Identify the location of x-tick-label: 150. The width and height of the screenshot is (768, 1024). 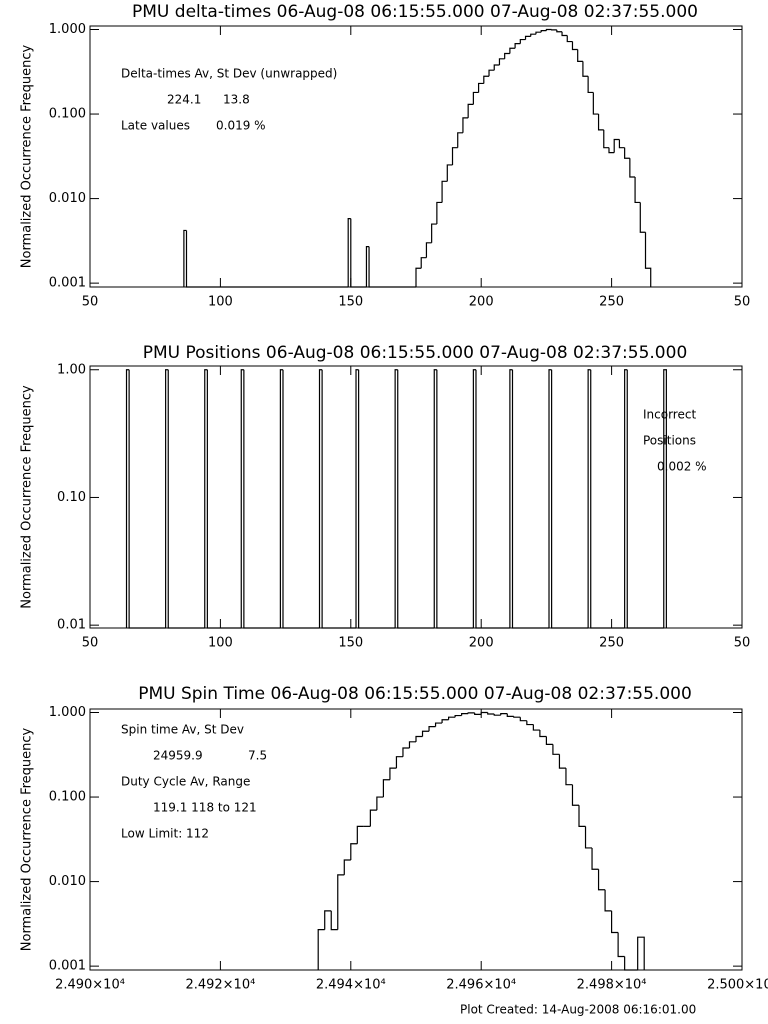
(350, 302).